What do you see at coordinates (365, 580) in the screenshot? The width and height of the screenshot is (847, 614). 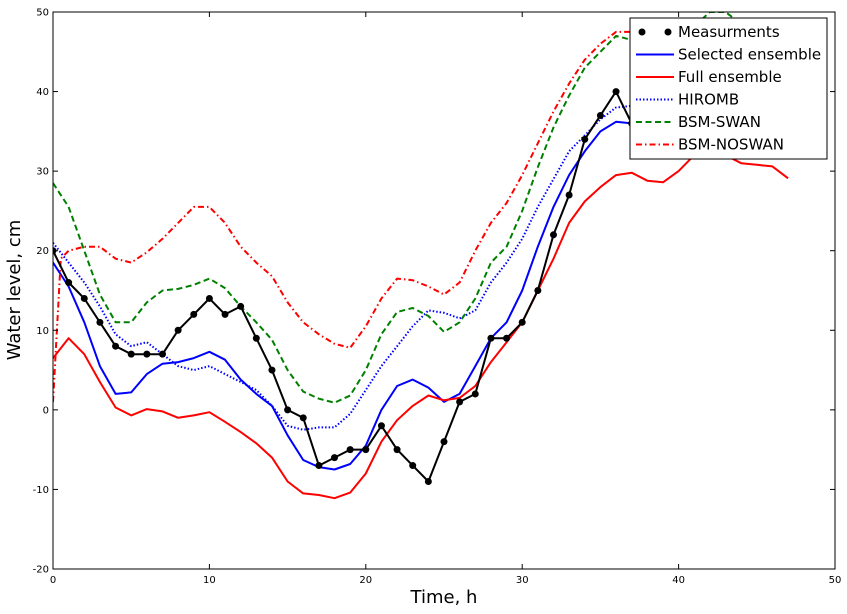 I see `x-tick-label: 20` at bounding box center [365, 580].